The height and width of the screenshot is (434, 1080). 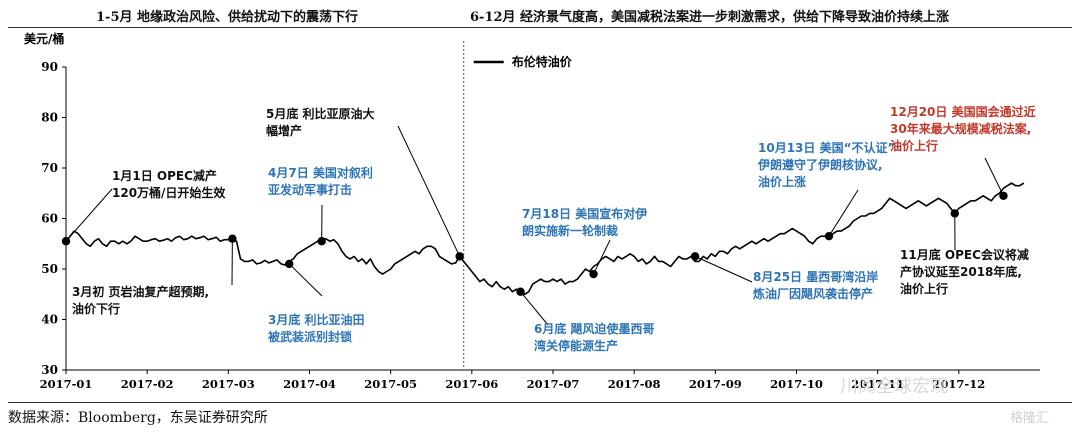 I want to click on annotation-oct13: 10月13日 美国“不认证” 伊朗遵守了伊朗核协议, 油价上涨, so click(x=826, y=164).